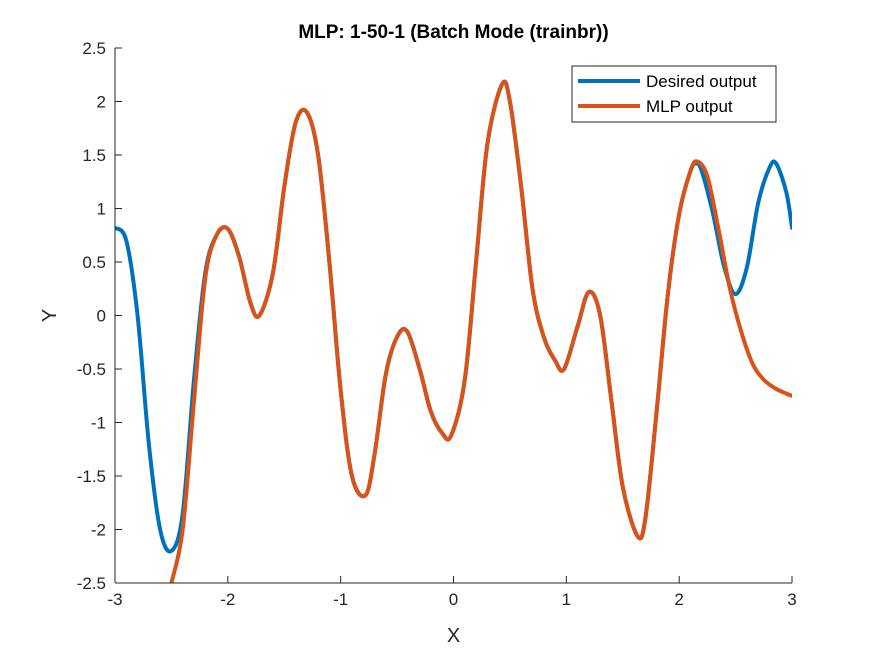 The height and width of the screenshot is (656, 875). What do you see at coordinates (101, 209) in the screenshot?
I see `y-tick-label: 1` at bounding box center [101, 209].